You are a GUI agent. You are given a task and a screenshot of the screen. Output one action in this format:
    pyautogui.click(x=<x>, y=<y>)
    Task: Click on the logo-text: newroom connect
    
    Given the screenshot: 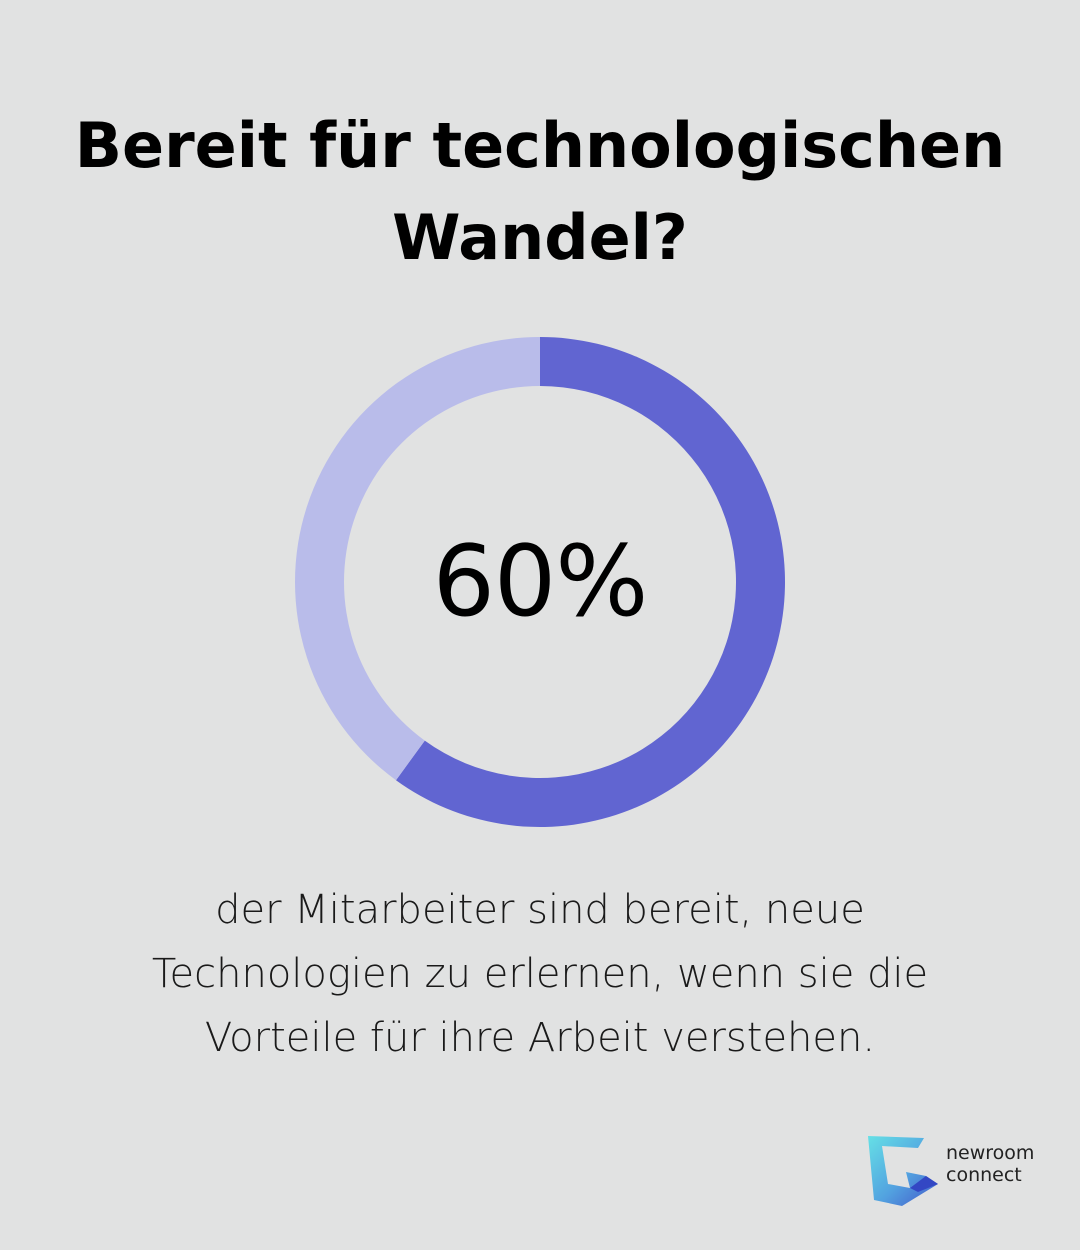 What is the action you would take?
    pyautogui.click(x=990, y=1164)
    